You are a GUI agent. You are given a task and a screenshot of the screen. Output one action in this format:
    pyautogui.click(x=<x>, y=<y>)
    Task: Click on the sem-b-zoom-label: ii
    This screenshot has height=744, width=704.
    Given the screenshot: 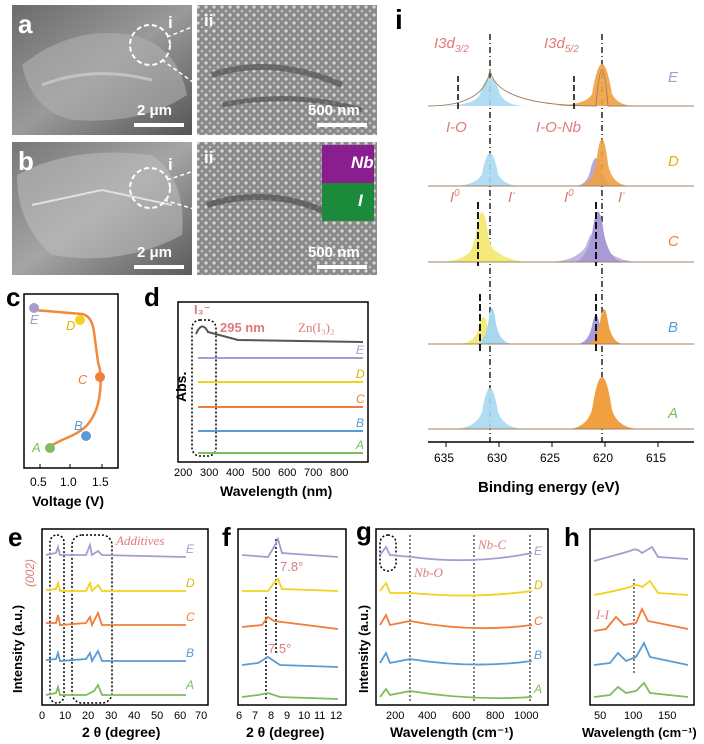 What is the action you would take?
    pyautogui.click(x=209, y=157)
    